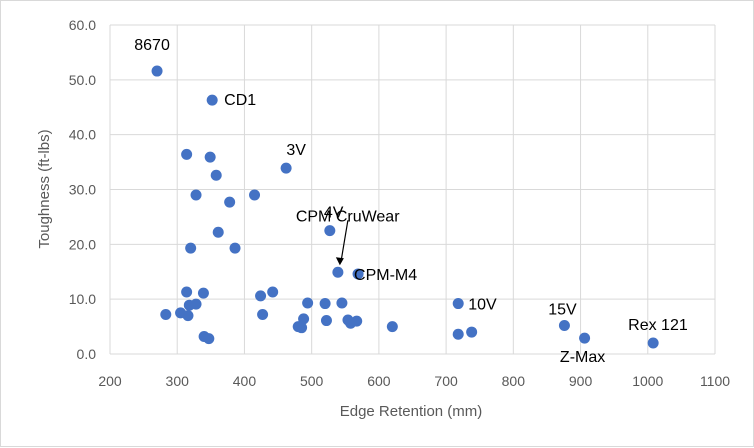 This screenshot has width=754, height=448. I want to click on leader-line, so click(344, 241).